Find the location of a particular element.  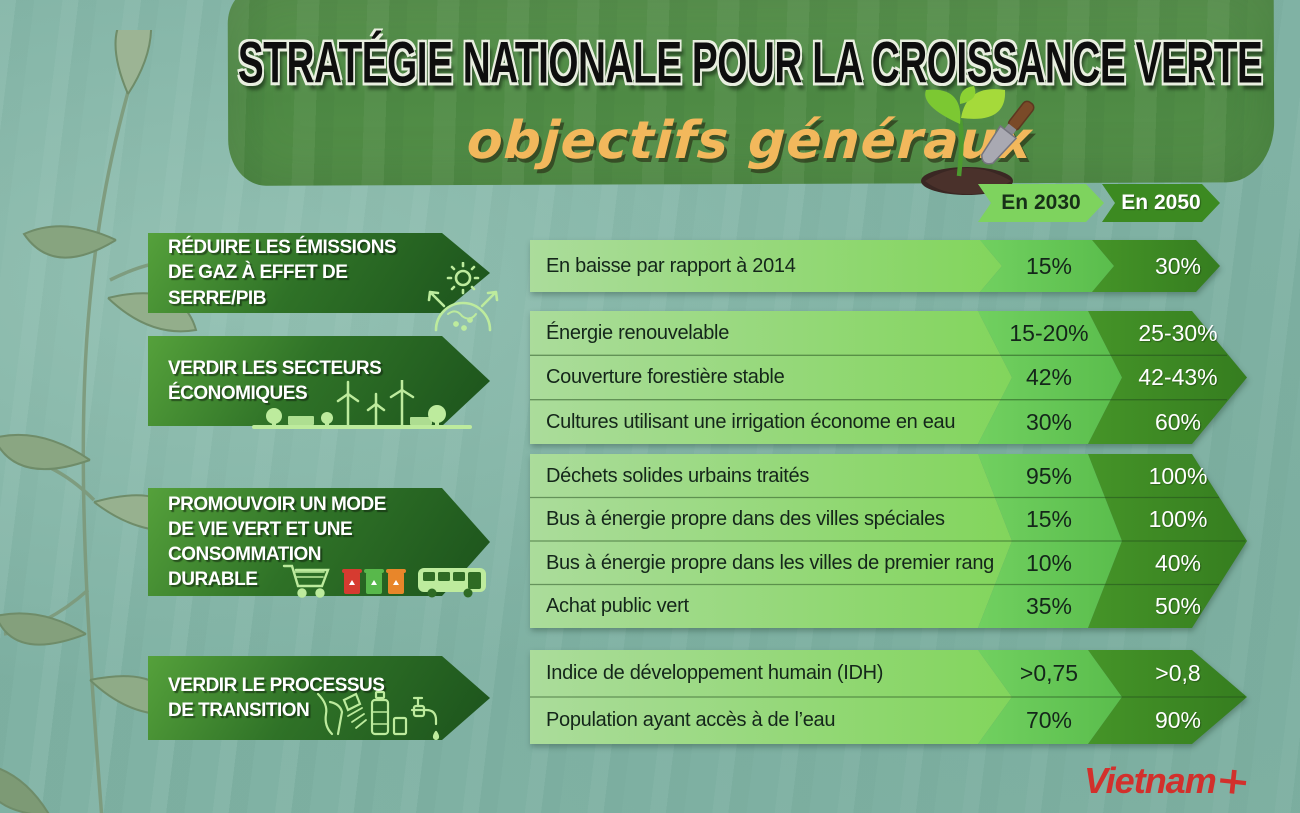

banner-label: VERDIR LES SECTEURS ÉCONOMIQUES is located at coordinates (275, 380).